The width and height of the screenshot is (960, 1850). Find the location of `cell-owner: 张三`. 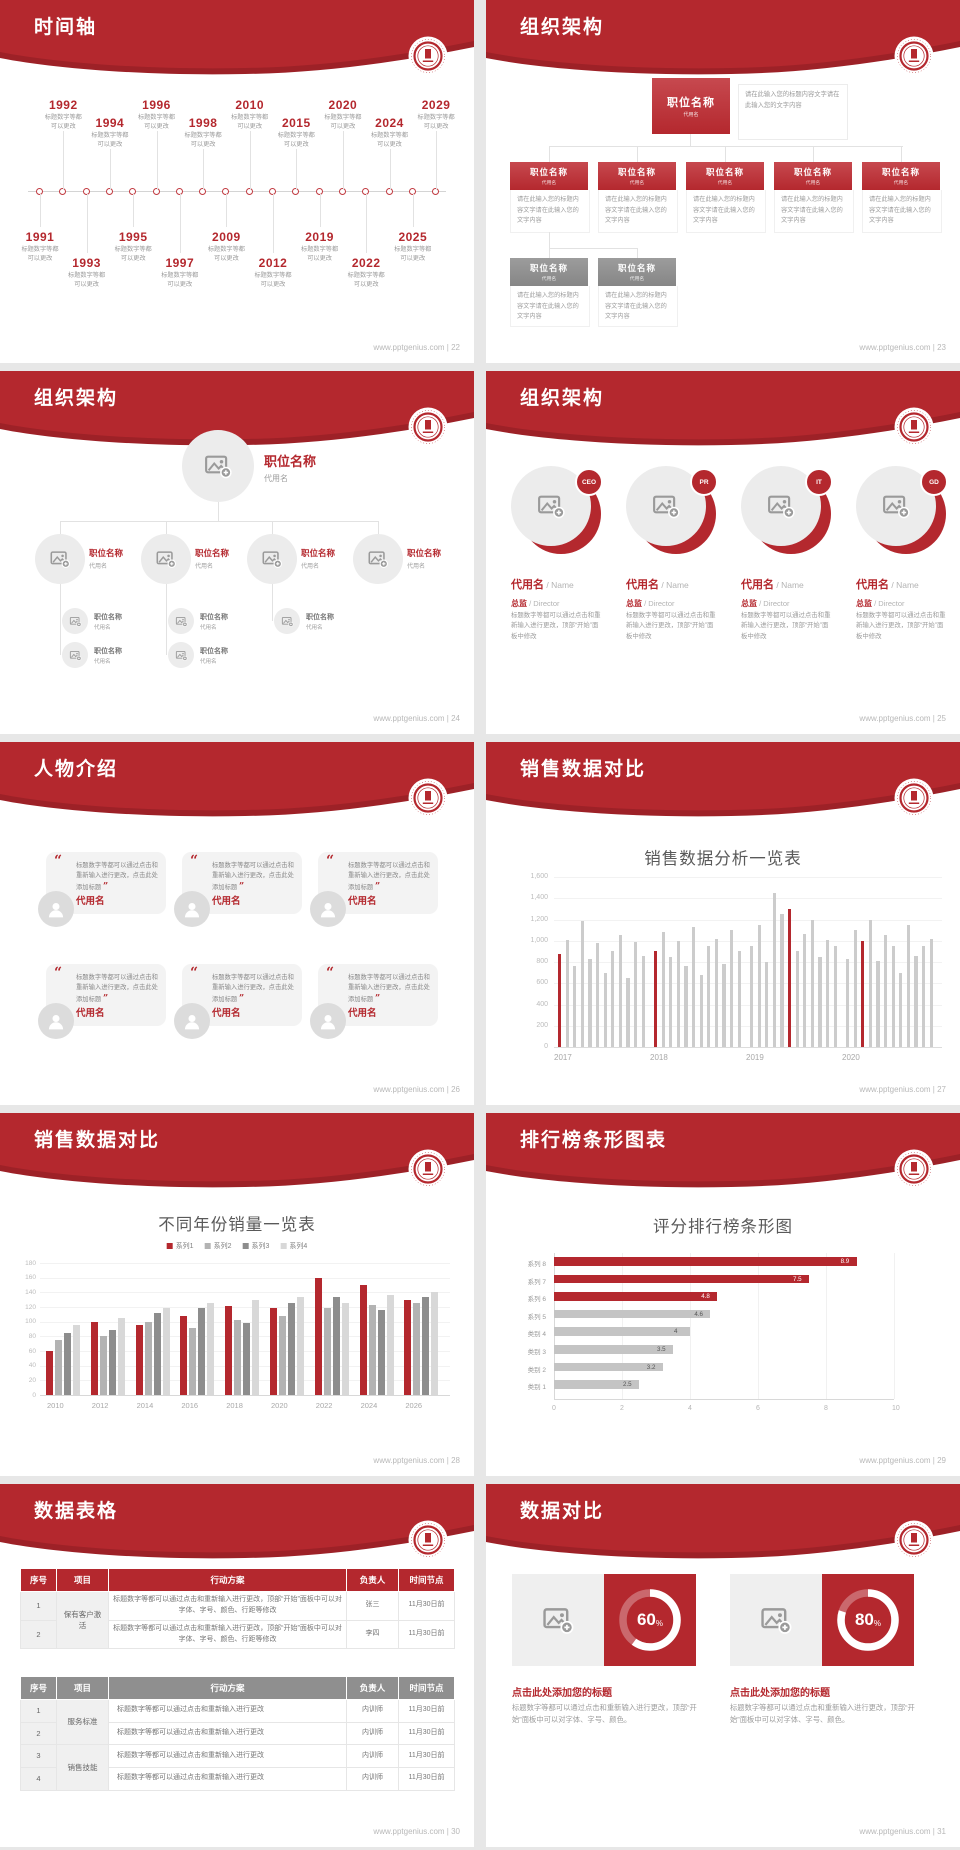

cell-owner: 张三 is located at coordinates (372, 1606).